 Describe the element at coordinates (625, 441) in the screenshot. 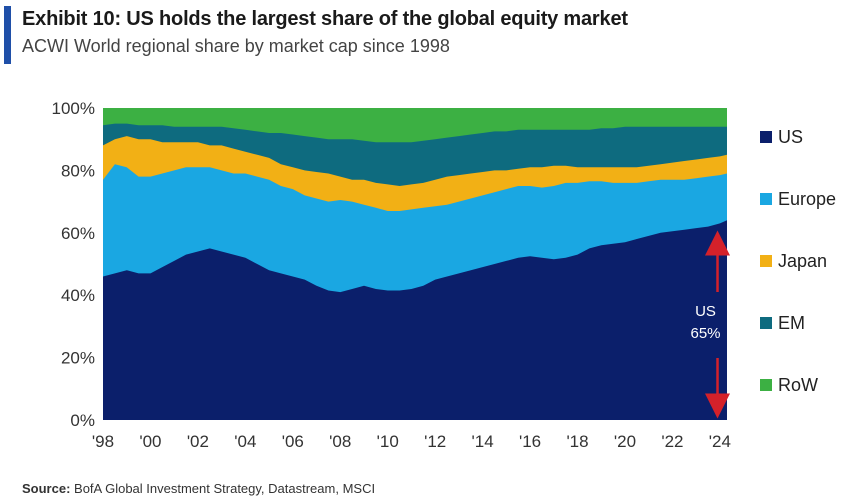

I see `x-tick-label: '20` at that location.